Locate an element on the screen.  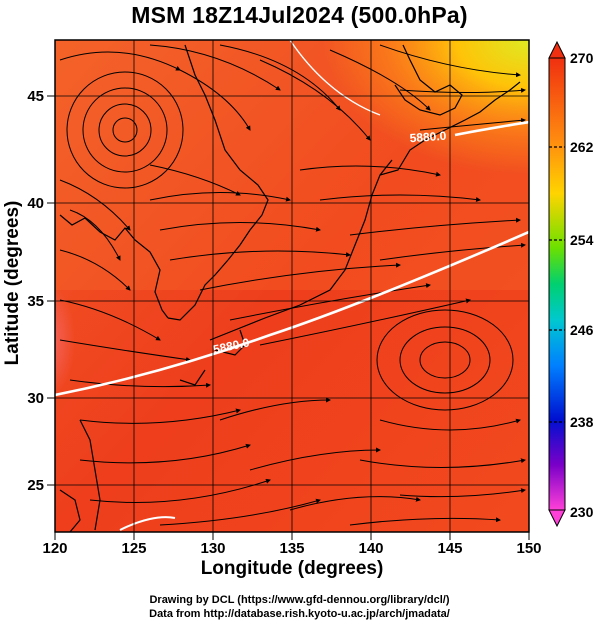
pink-region is located at coordinates (80, 340).